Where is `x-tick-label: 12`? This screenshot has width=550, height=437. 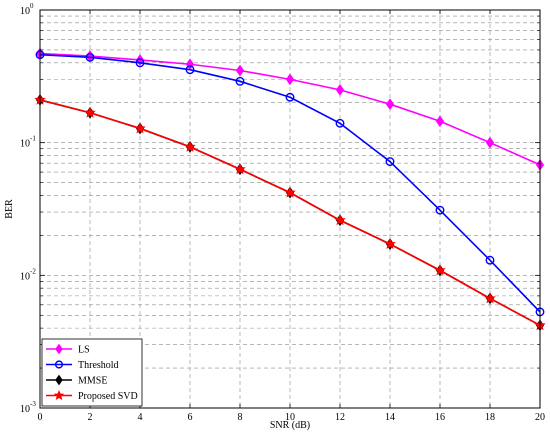
x-tick-label: 12 is located at coordinates (340, 417).